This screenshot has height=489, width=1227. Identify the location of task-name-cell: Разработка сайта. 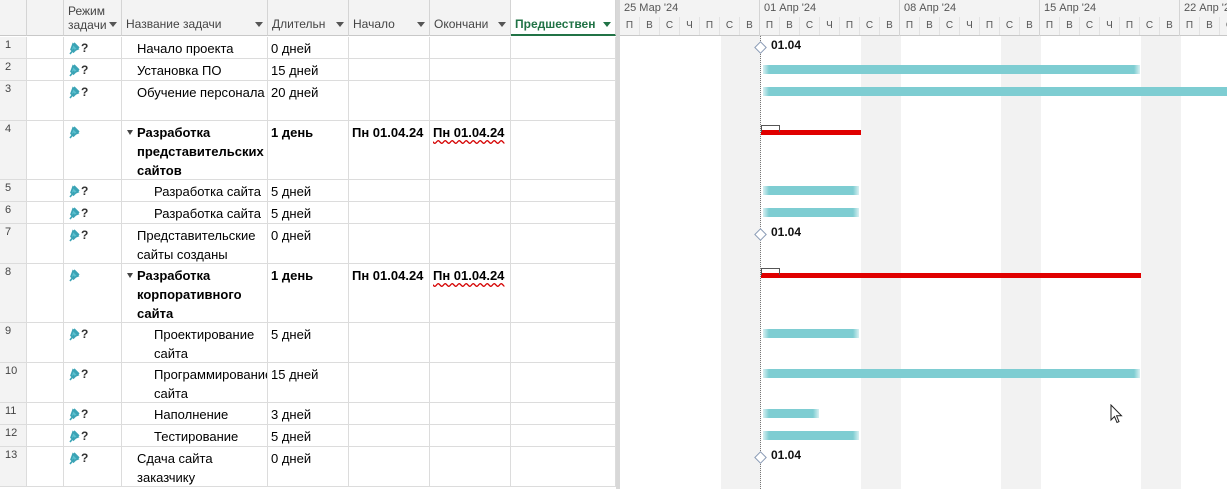
(195, 190).